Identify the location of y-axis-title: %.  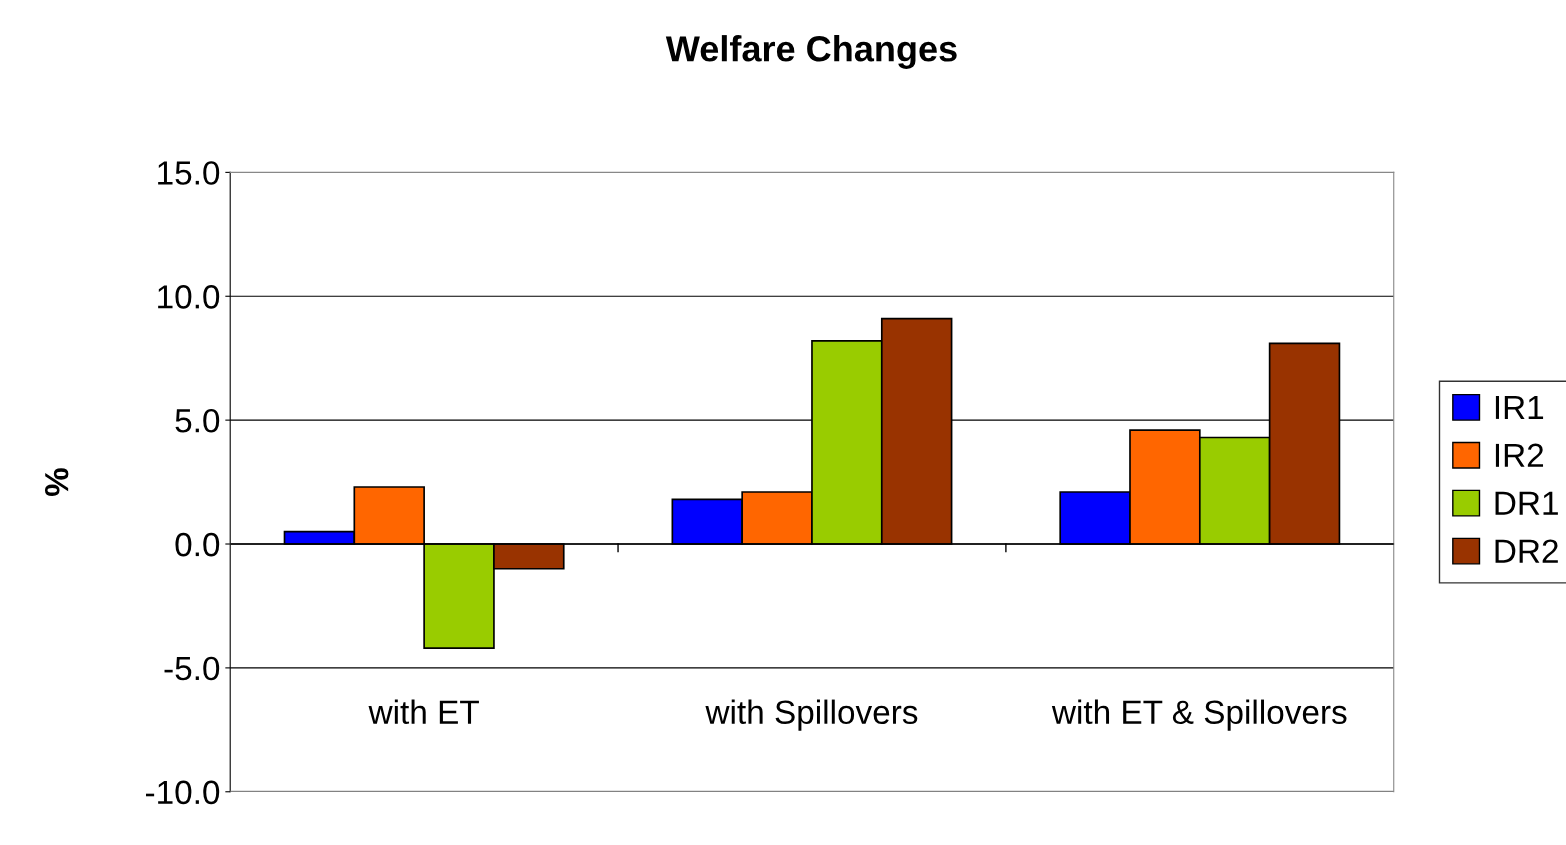
(56, 482).